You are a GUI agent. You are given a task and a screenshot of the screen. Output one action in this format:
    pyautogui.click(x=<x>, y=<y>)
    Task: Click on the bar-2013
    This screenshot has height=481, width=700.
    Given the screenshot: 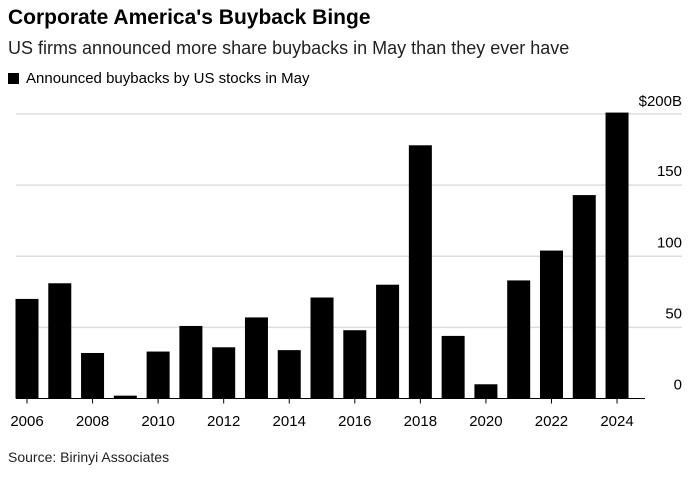 What is the action you would take?
    pyautogui.click(x=256, y=358)
    